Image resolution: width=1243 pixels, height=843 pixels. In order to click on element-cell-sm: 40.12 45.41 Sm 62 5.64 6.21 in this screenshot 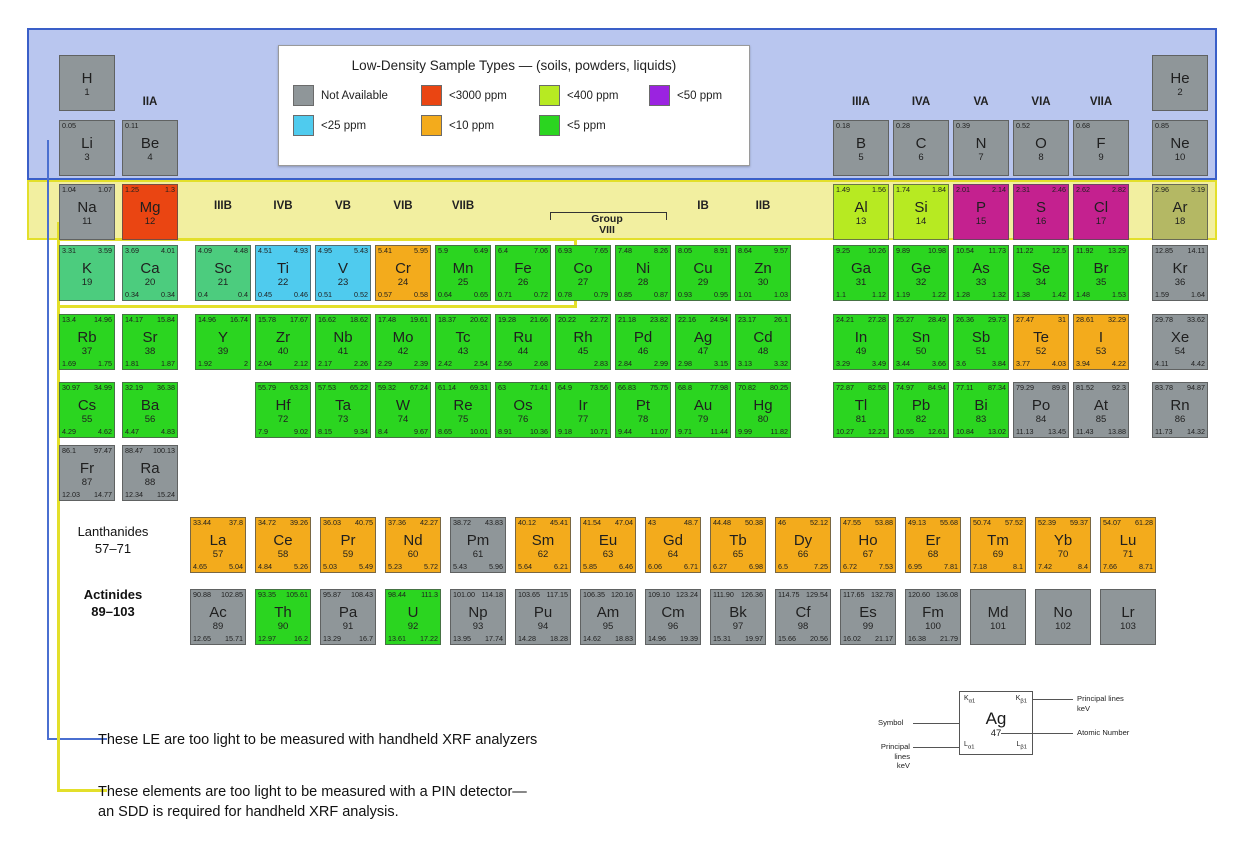, I will do `click(543, 545)`.